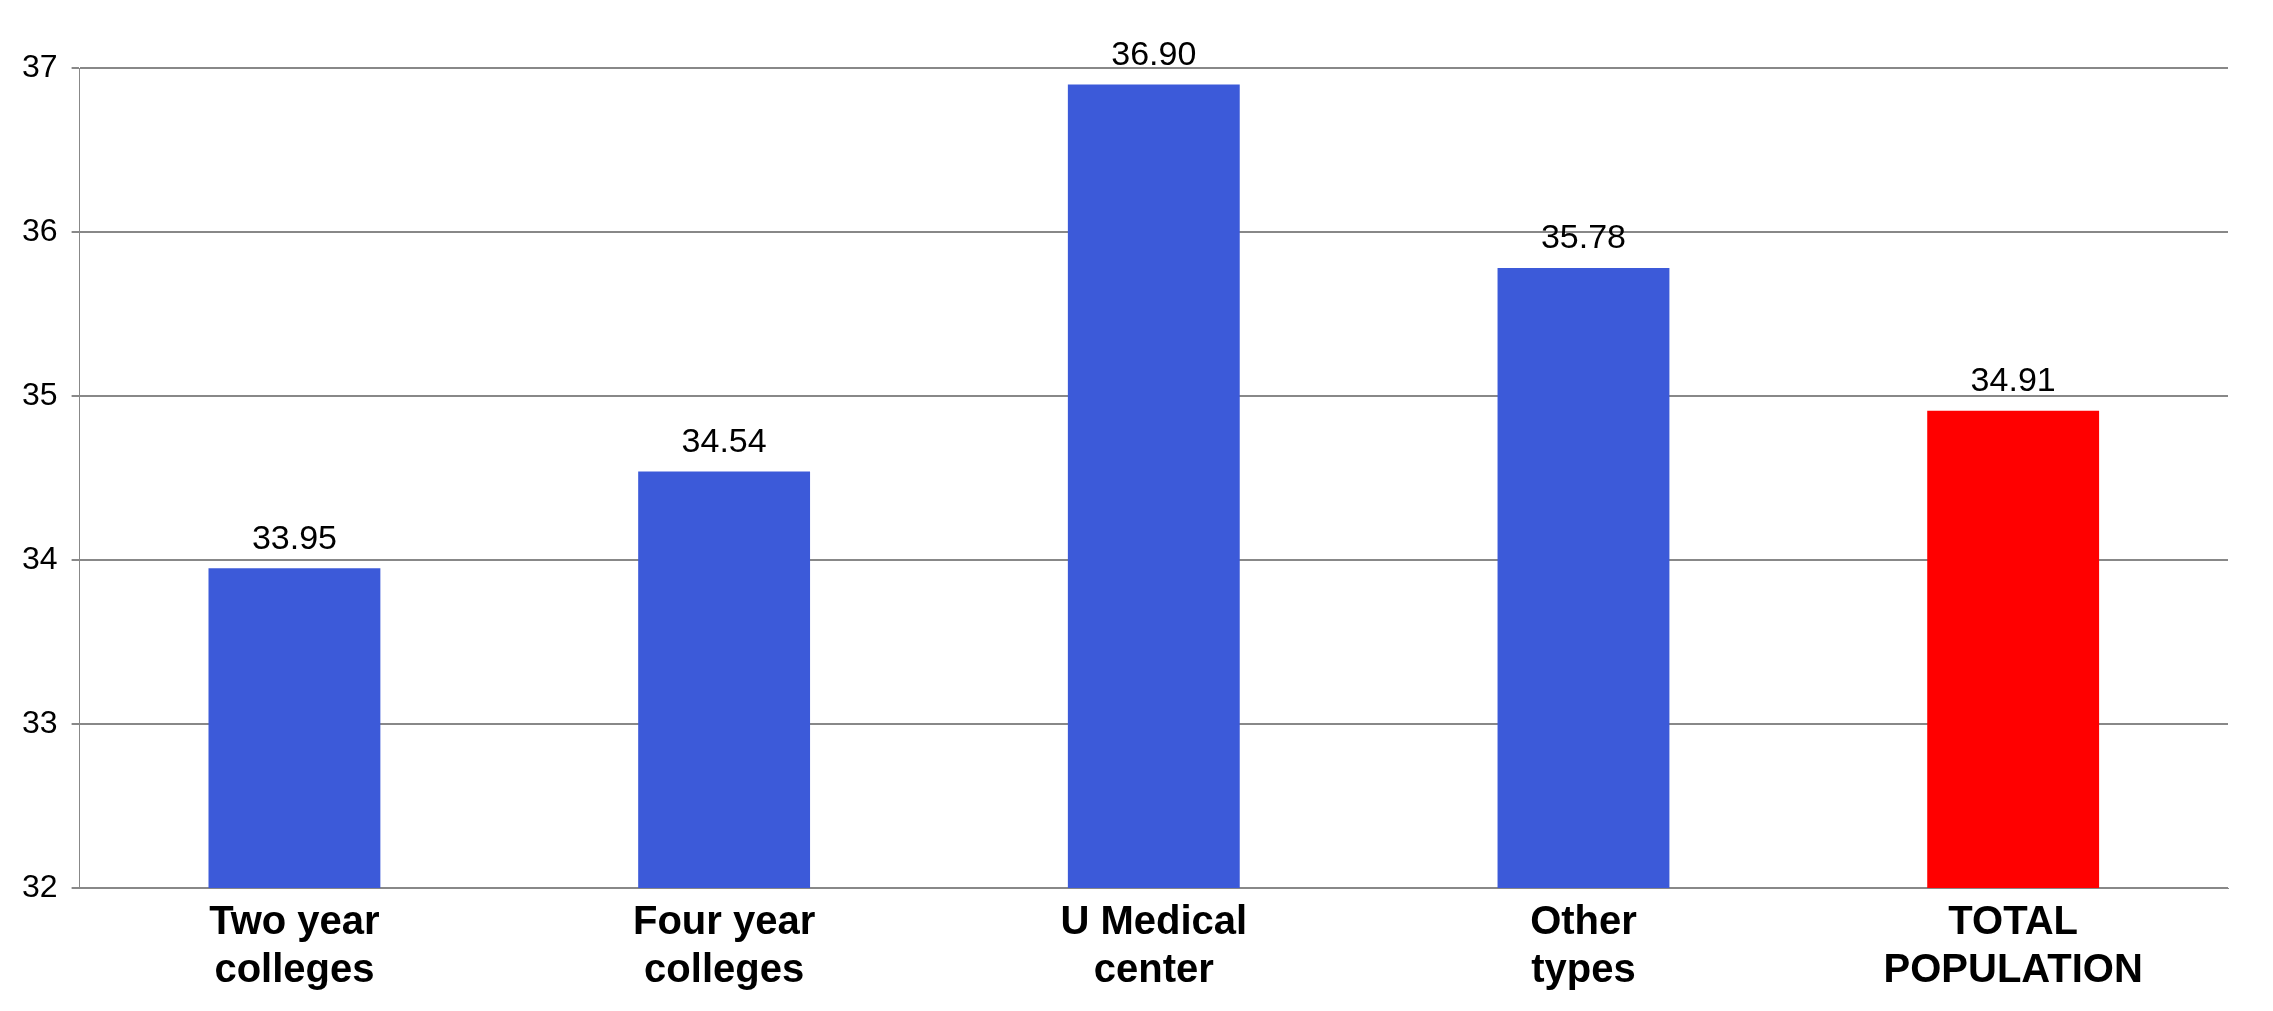 This screenshot has height=1011, width=2273. I want to click on data-label: 34.54, so click(724, 439).